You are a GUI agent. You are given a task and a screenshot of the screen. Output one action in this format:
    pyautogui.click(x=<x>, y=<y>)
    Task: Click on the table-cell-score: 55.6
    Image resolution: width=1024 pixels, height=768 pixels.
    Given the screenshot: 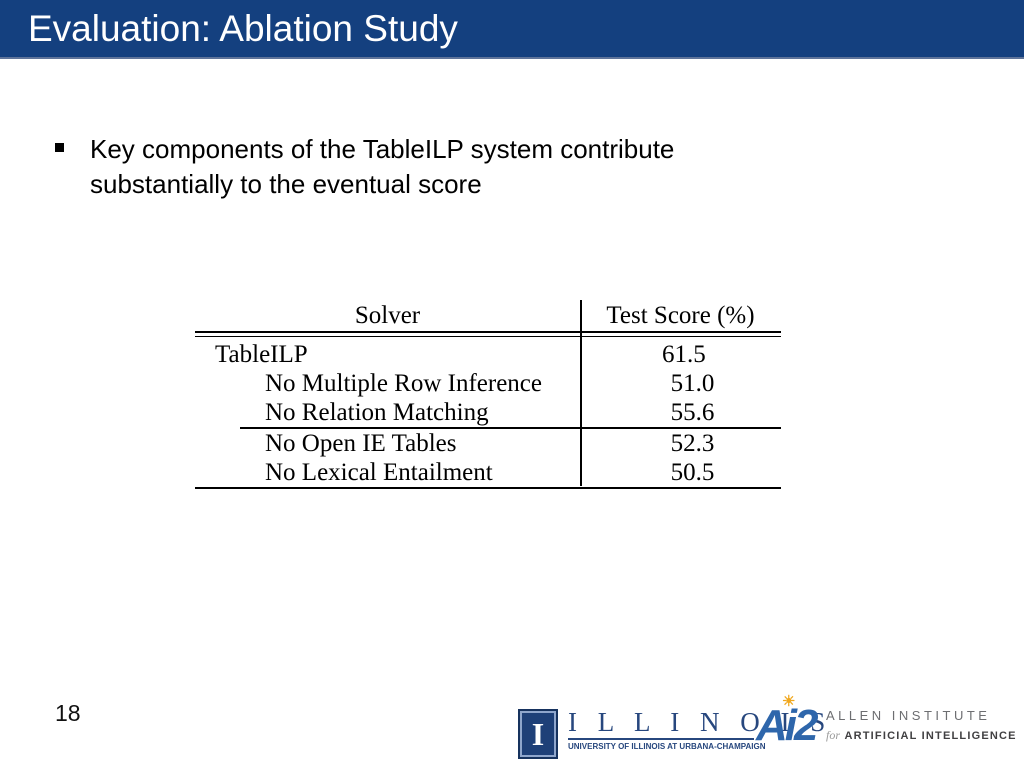 What is the action you would take?
    pyautogui.click(x=692, y=412)
    